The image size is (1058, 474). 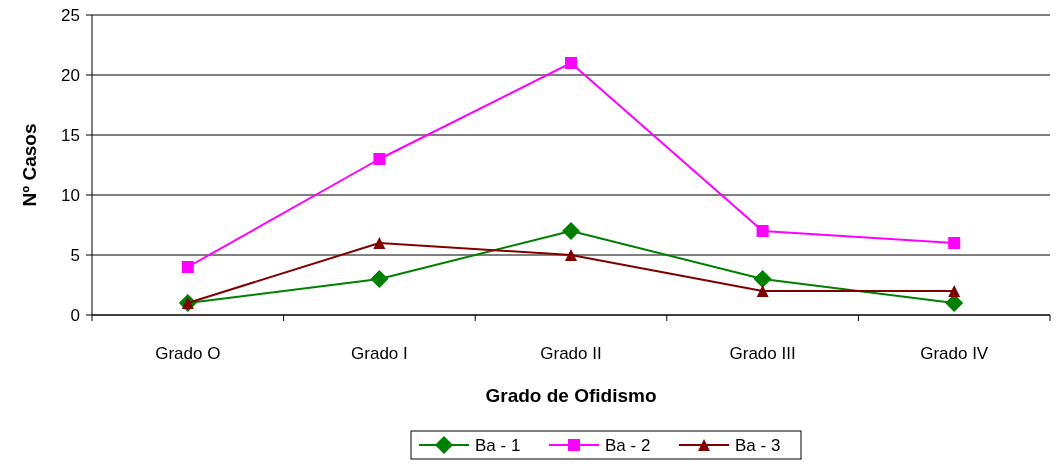 What do you see at coordinates (498, 445) in the screenshot?
I see `legend-label: Ba - 1` at bounding box center [498, 445].